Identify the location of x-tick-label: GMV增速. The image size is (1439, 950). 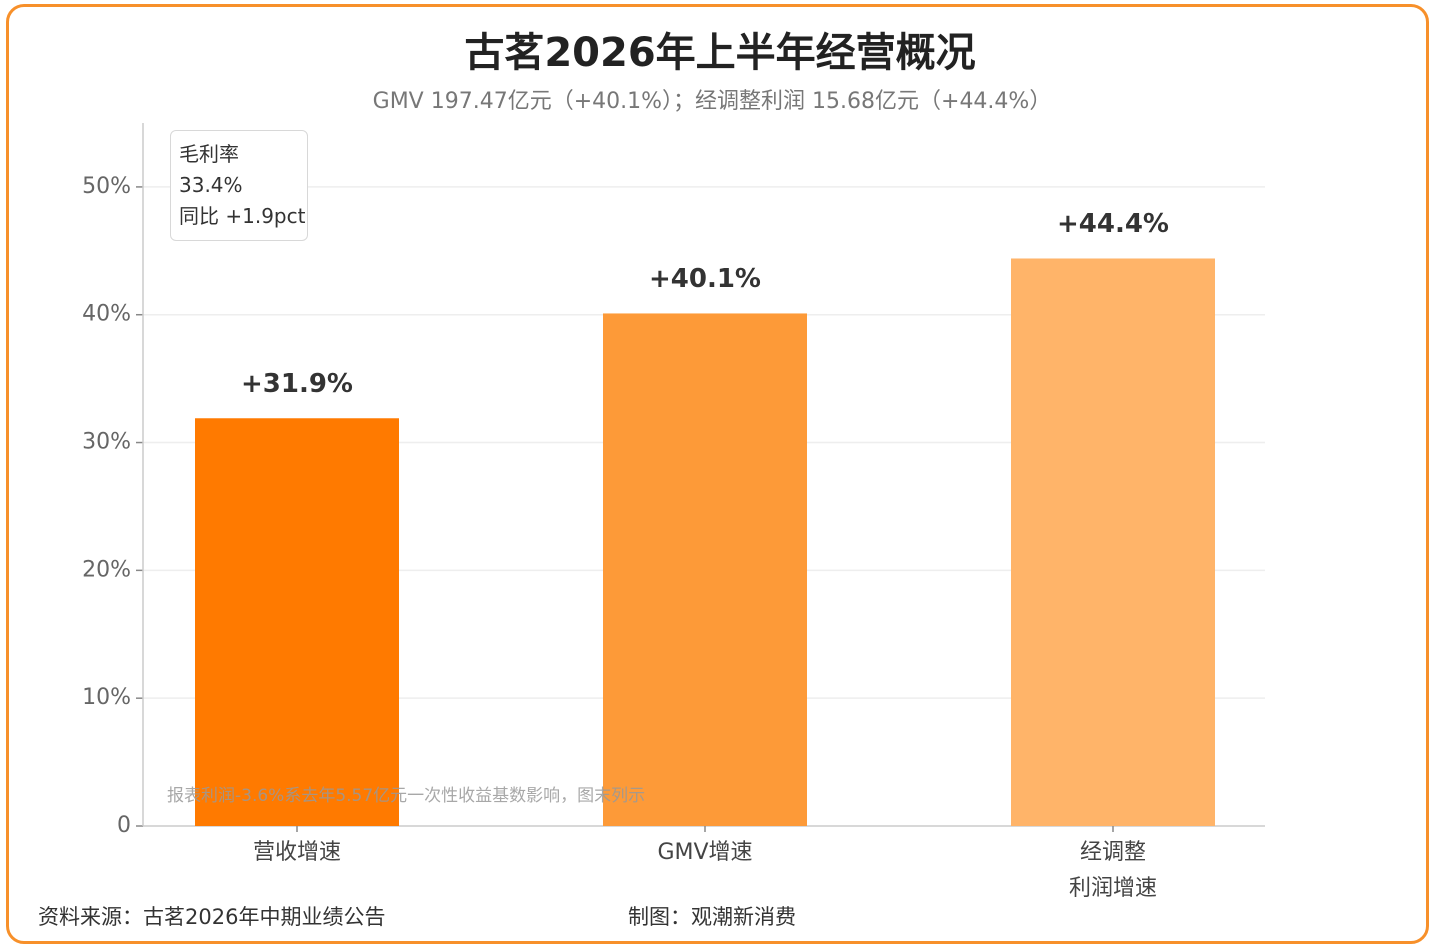
(705, 852).